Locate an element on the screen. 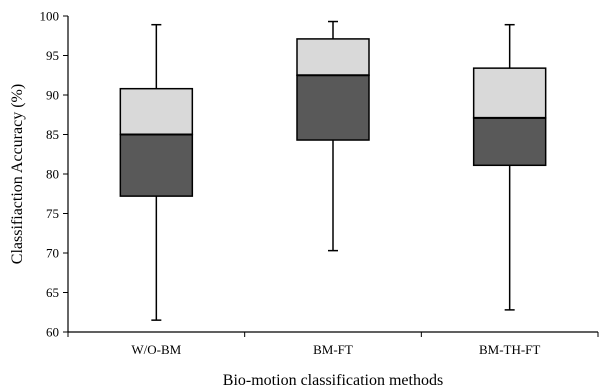 The width and height of the screenshot is (605, 390). y-axis: 60 65 70 75 80 85 90 95 100 is located at coordinates (54, 174).